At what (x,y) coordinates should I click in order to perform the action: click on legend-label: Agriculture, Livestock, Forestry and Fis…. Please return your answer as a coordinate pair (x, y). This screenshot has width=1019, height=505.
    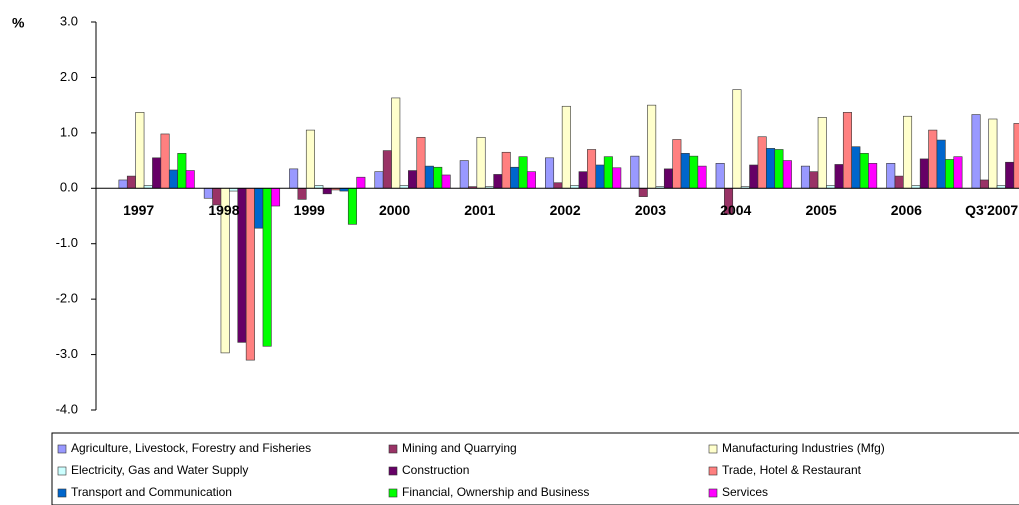
    Looking at the image, I should click on (191, 448).